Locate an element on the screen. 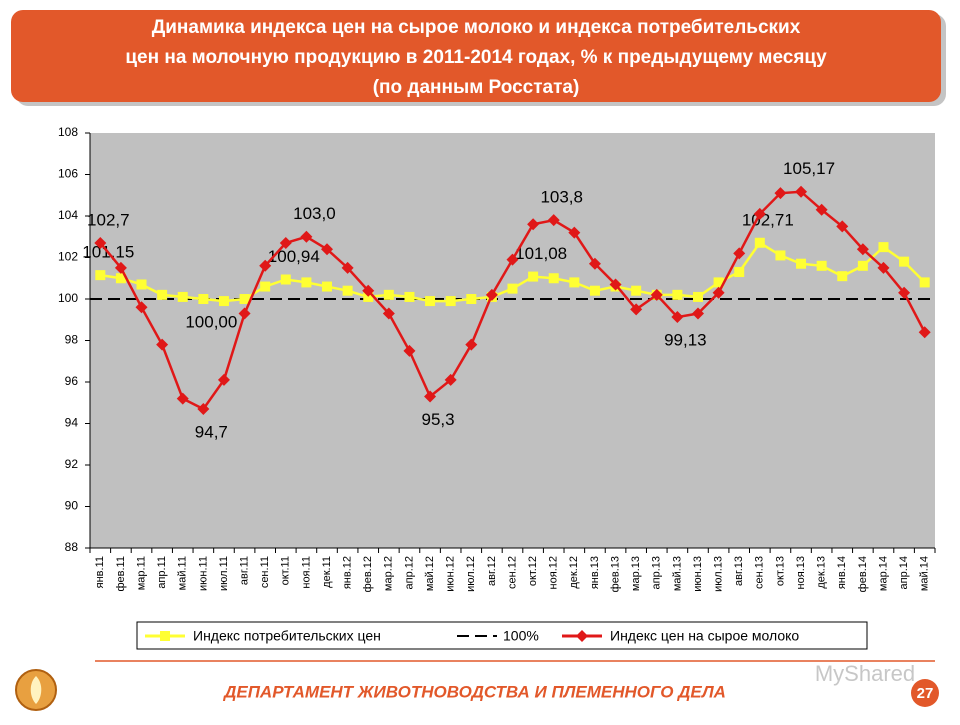  x-tick-label: июл.12 is located at coordinates (471, 574).